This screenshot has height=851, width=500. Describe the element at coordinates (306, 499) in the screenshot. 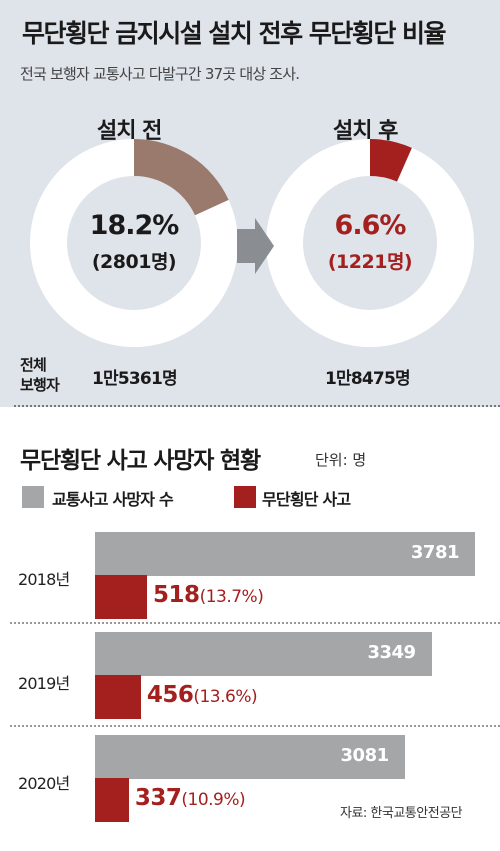

I see `legend-label-jaywalking: 무단횡단 사고` at that location.